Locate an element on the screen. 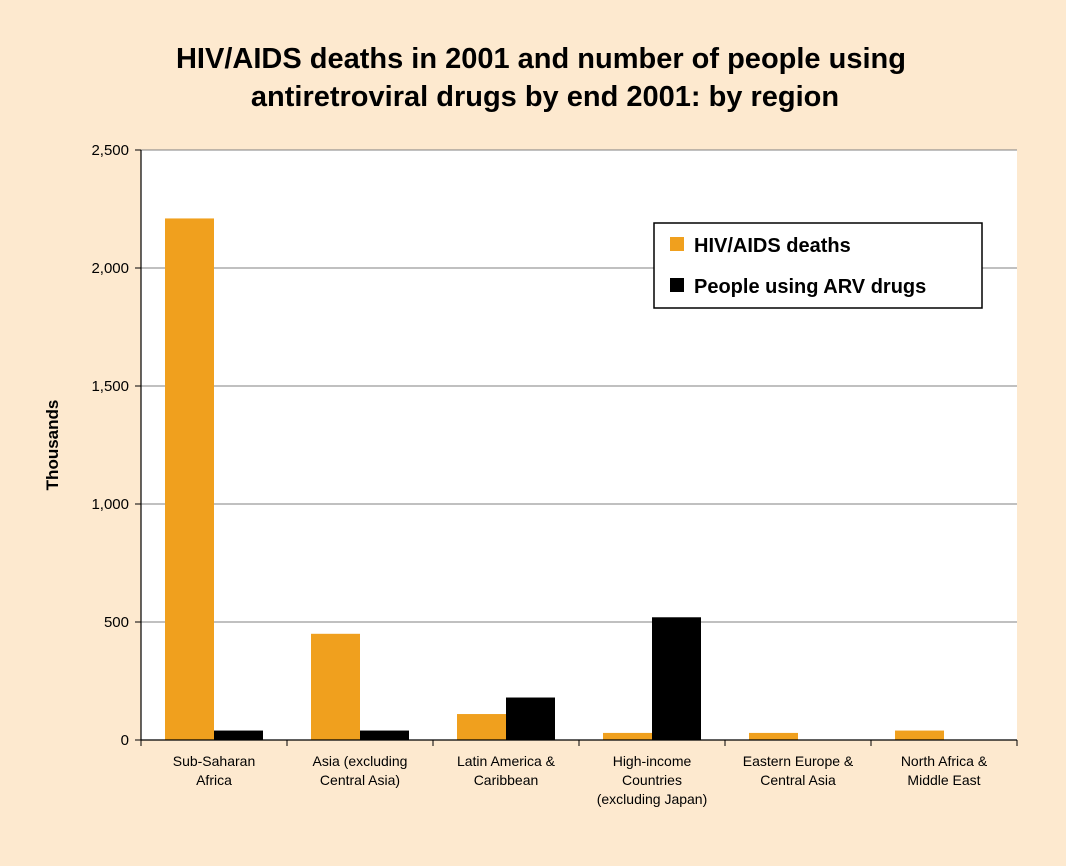 The height and width of the screenshot is (866, 1066). x-category-label-4-line-0: Eastern Europe & is located at coordinates (798, 761).